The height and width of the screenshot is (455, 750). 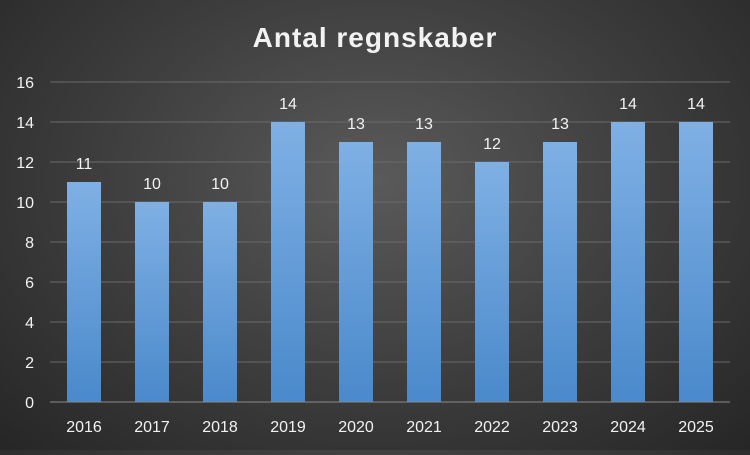 I want to click on y-tick-label: 4, so click(x=29, y=323).